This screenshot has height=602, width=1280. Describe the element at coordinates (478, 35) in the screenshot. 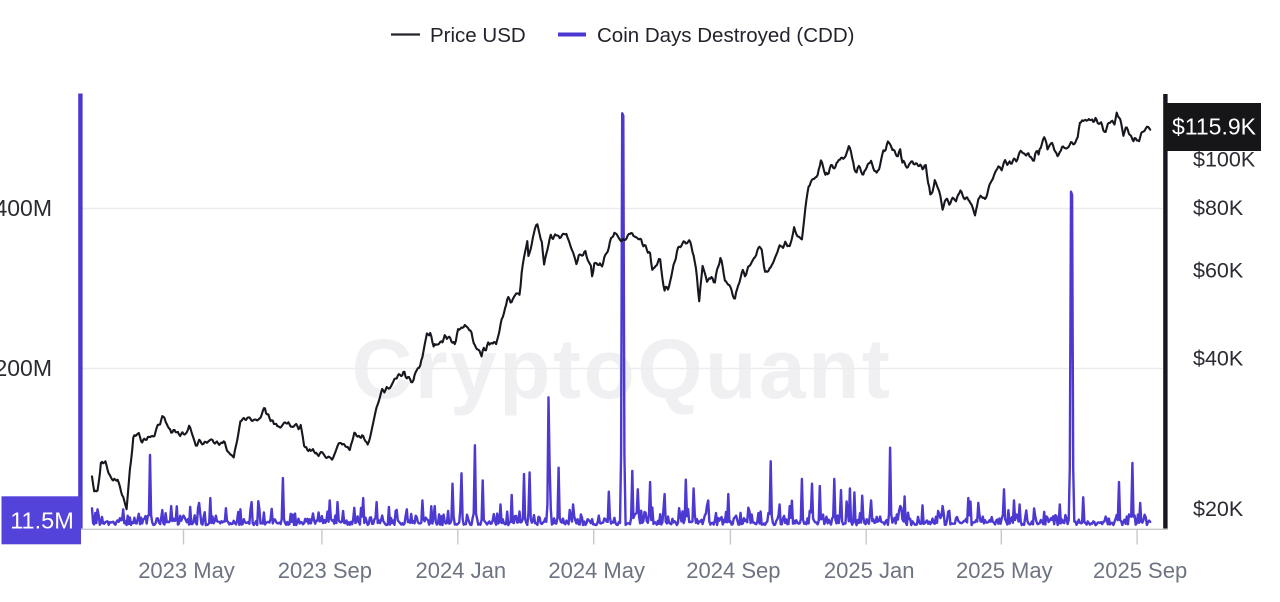

I see `svg-text: Price USD` at that location.